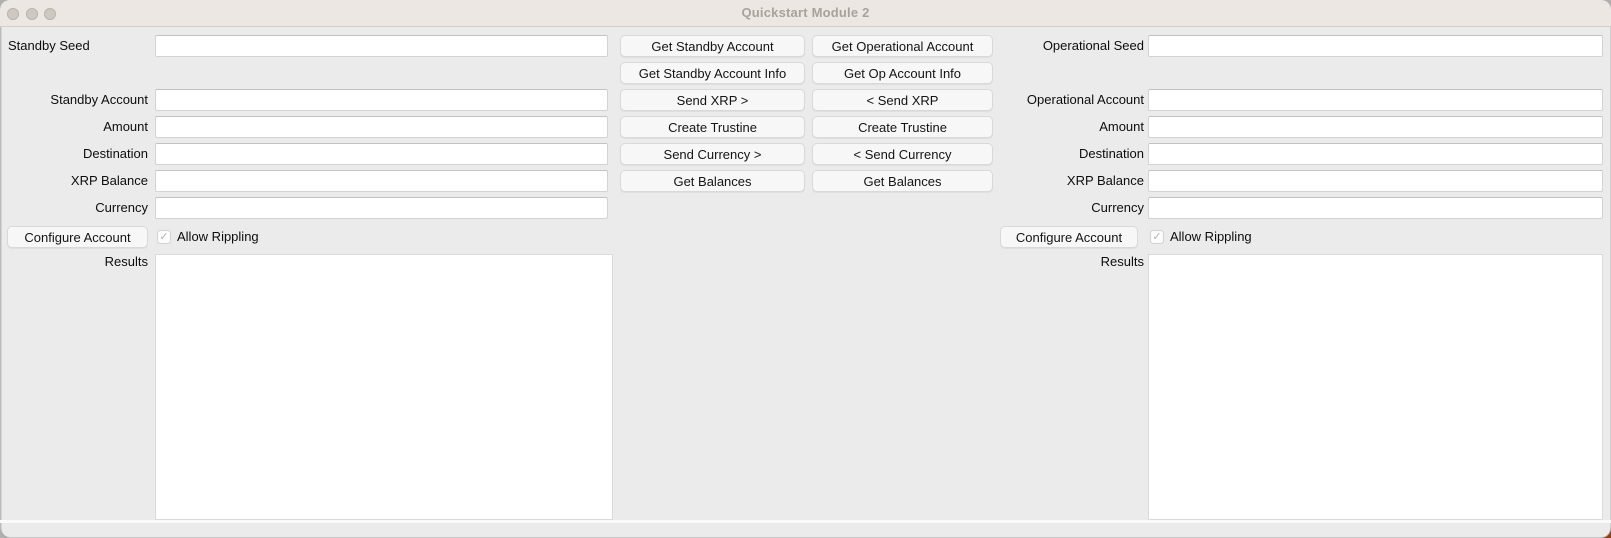 This screenshot has width=1611, height=538. I want to click on operational-configure-account-button: Configure Account, so click(1069, 237).